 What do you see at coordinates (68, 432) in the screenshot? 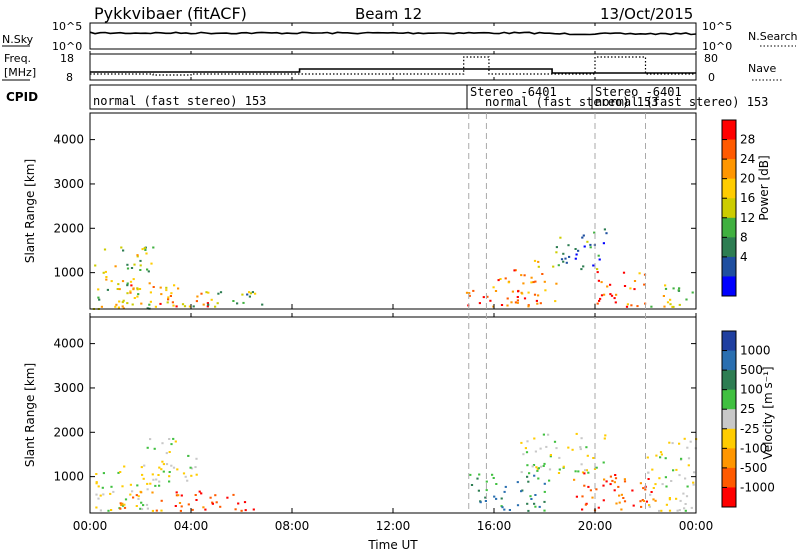
I see `ytick-label: 2000` at bounding box center [68, 432].